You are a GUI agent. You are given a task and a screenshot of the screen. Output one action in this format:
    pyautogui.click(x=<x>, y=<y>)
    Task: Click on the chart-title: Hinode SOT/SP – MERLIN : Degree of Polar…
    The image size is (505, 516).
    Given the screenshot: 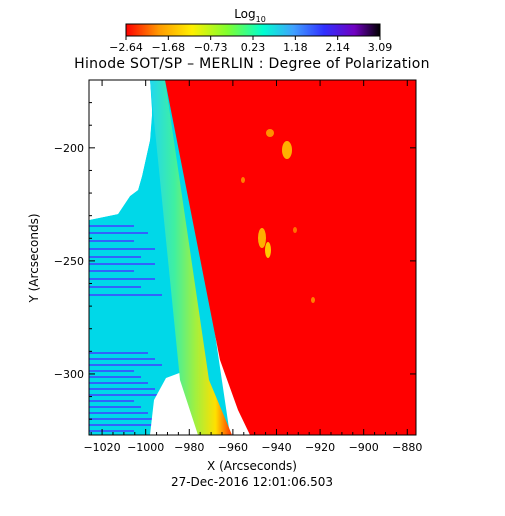 What is the action you would take?
    pyautogui.click(x=252, y=64)
    